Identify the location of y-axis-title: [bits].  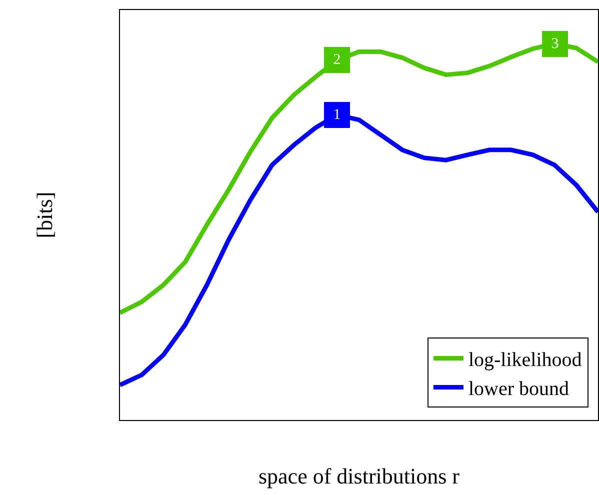
(44, 215).